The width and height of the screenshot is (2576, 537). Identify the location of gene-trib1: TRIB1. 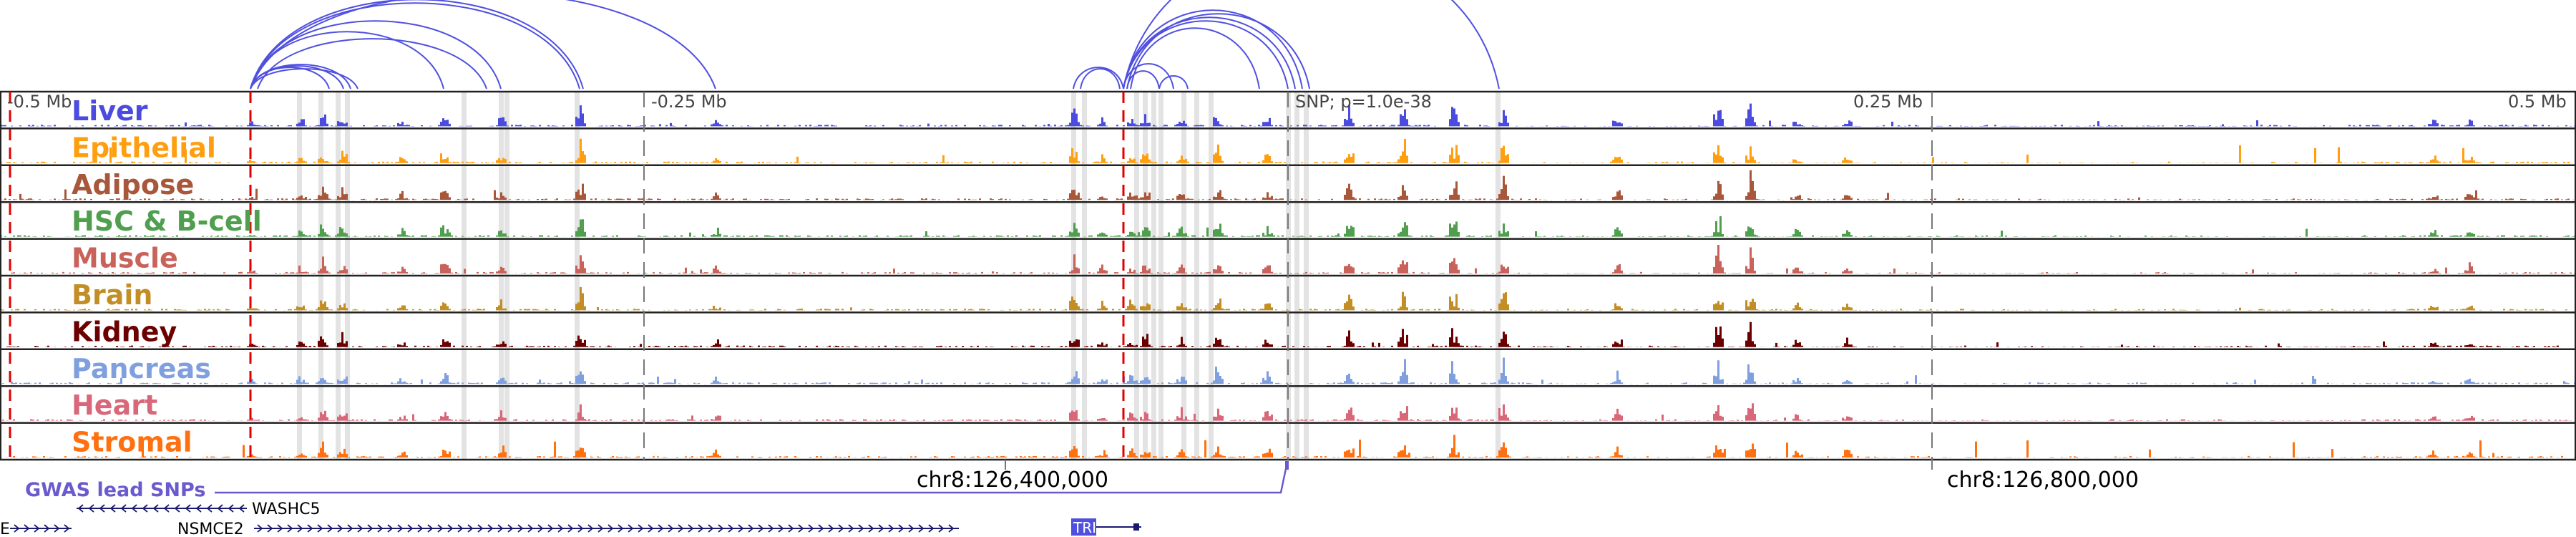
(1106, 527).